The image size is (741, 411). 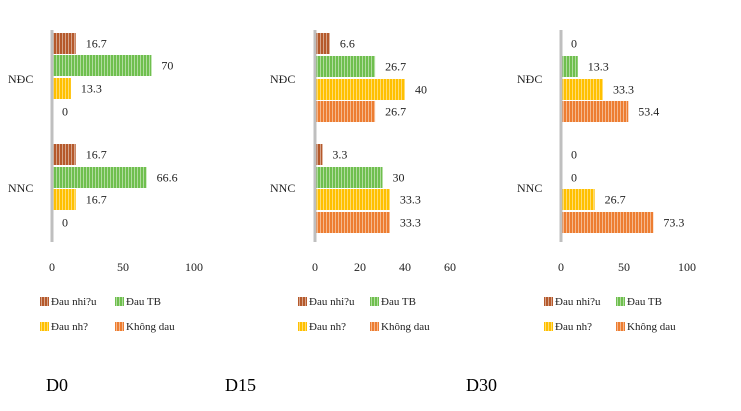 I want to click on data-label-khong-dau-nnc: 0, so click(x=65, y=223).